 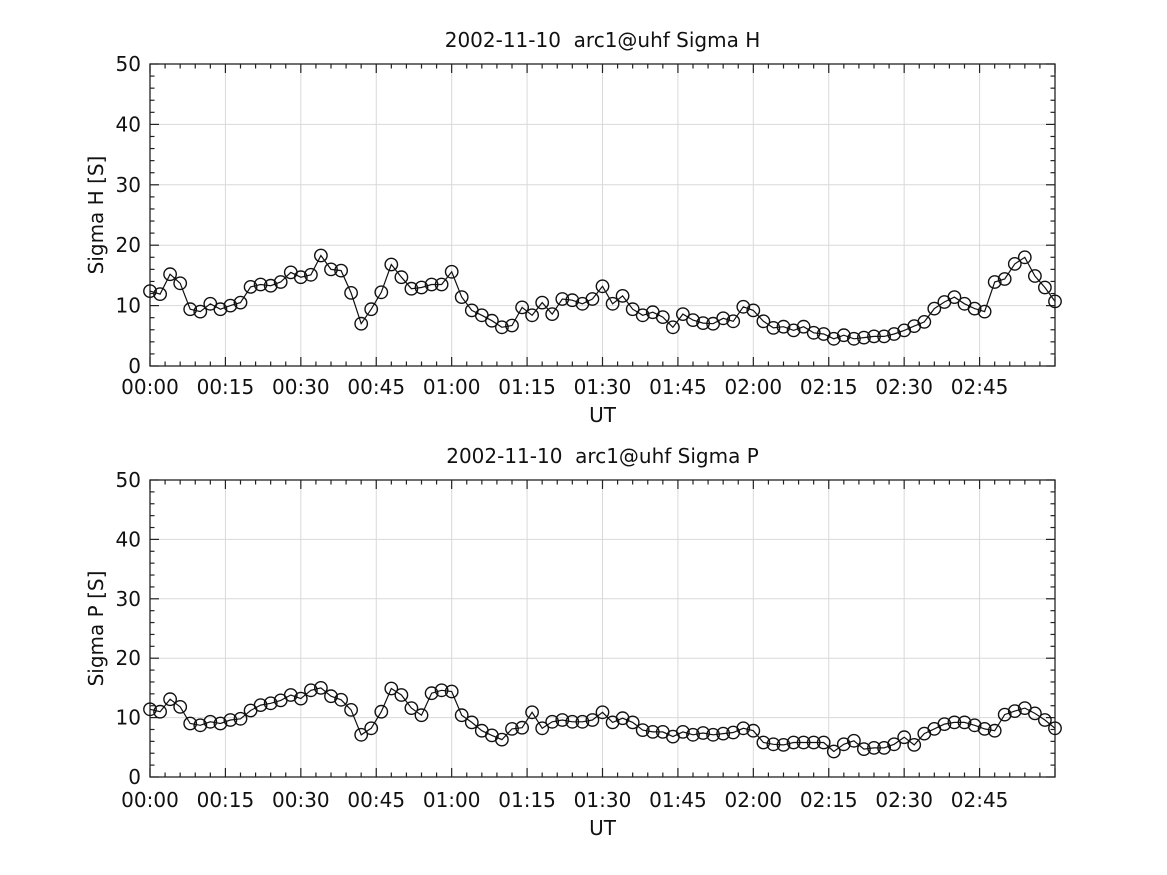 What do you see at coordinates (376, 387) in the screenshot?
I see `x-tick-label: 00:45` at bounding box center [376, 387].